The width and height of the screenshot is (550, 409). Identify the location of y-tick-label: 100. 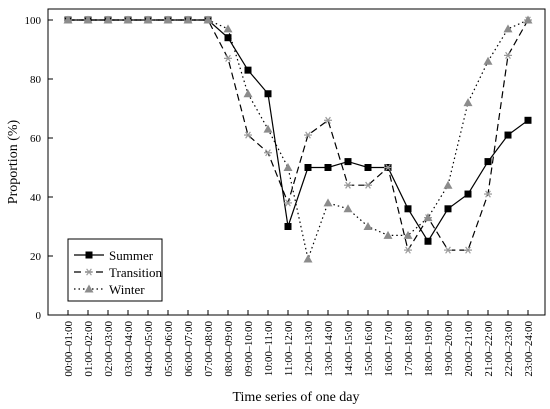
(33, 21).